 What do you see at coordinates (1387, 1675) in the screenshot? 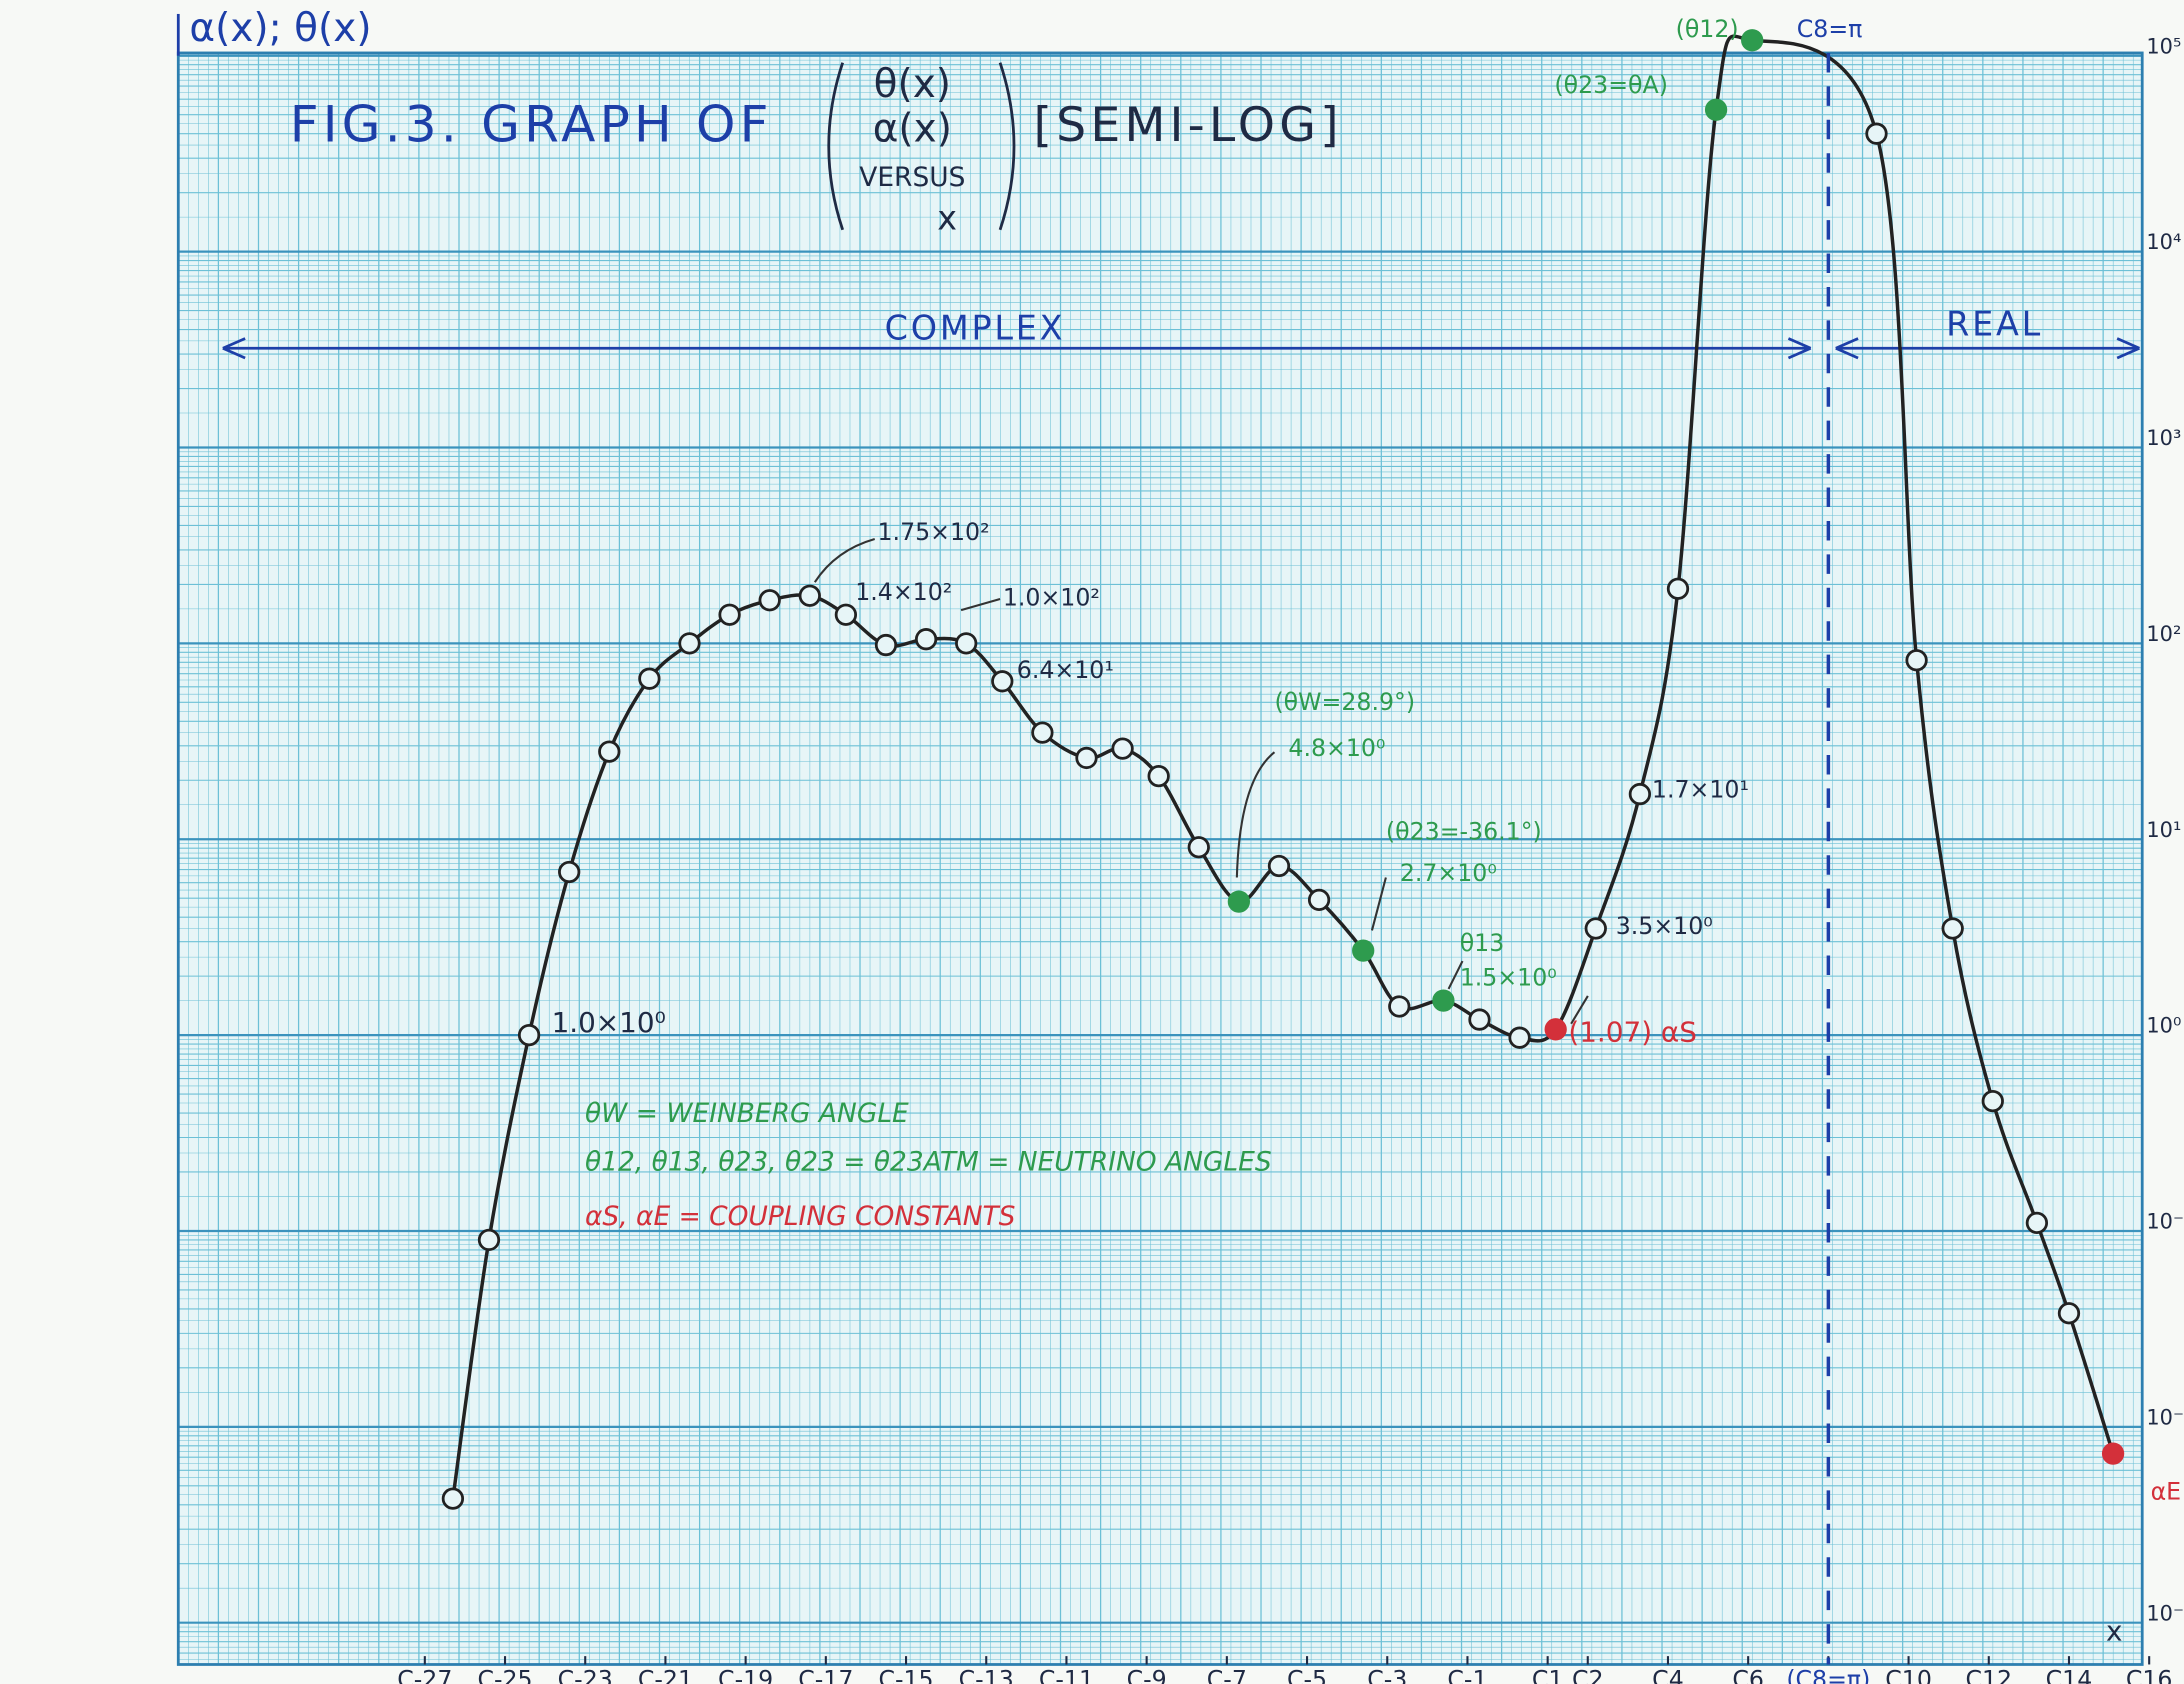
I see `x-tick-label: C-3` at bounding box center [1387, 1675].